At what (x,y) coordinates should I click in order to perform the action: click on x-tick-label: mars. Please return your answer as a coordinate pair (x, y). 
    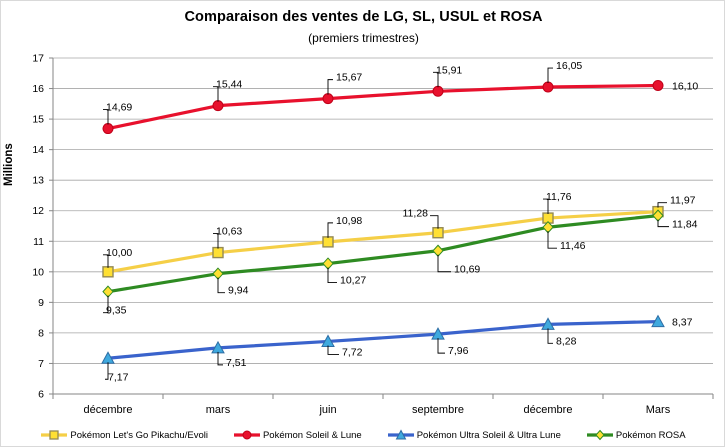
    Looking at the image, I should click on (218, 410).